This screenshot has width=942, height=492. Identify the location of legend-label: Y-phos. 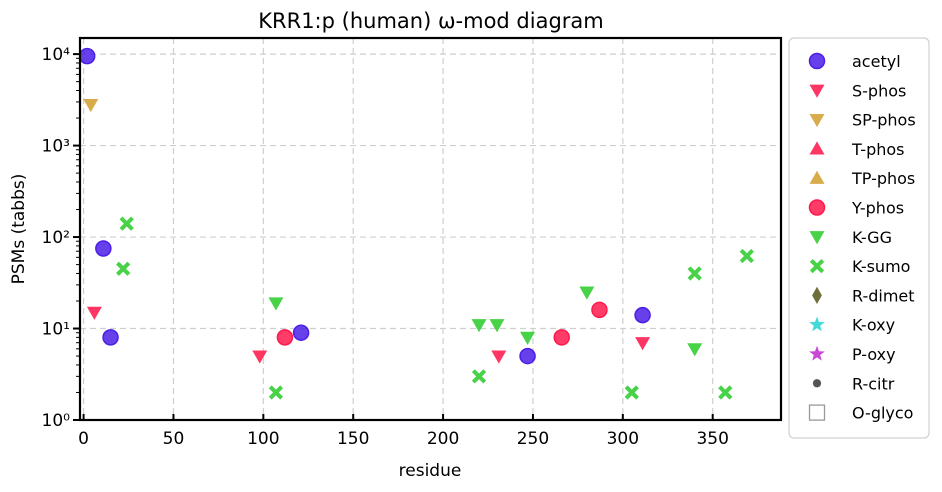
(877, 208).